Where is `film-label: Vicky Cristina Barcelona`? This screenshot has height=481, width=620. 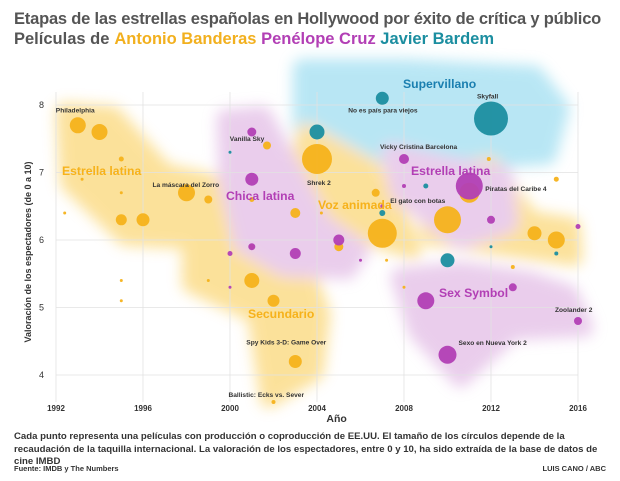 film-label: Vicky Cristina Barcelona is located at coordinates (419, 147).